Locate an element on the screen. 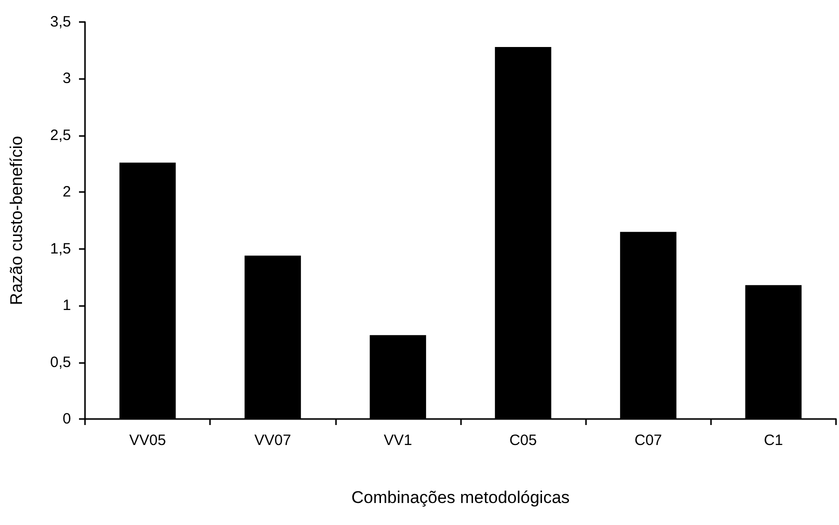 The width and height of the screenshot is (839, 525). x-tick-label: C05 is located at coordinates (523, 440).